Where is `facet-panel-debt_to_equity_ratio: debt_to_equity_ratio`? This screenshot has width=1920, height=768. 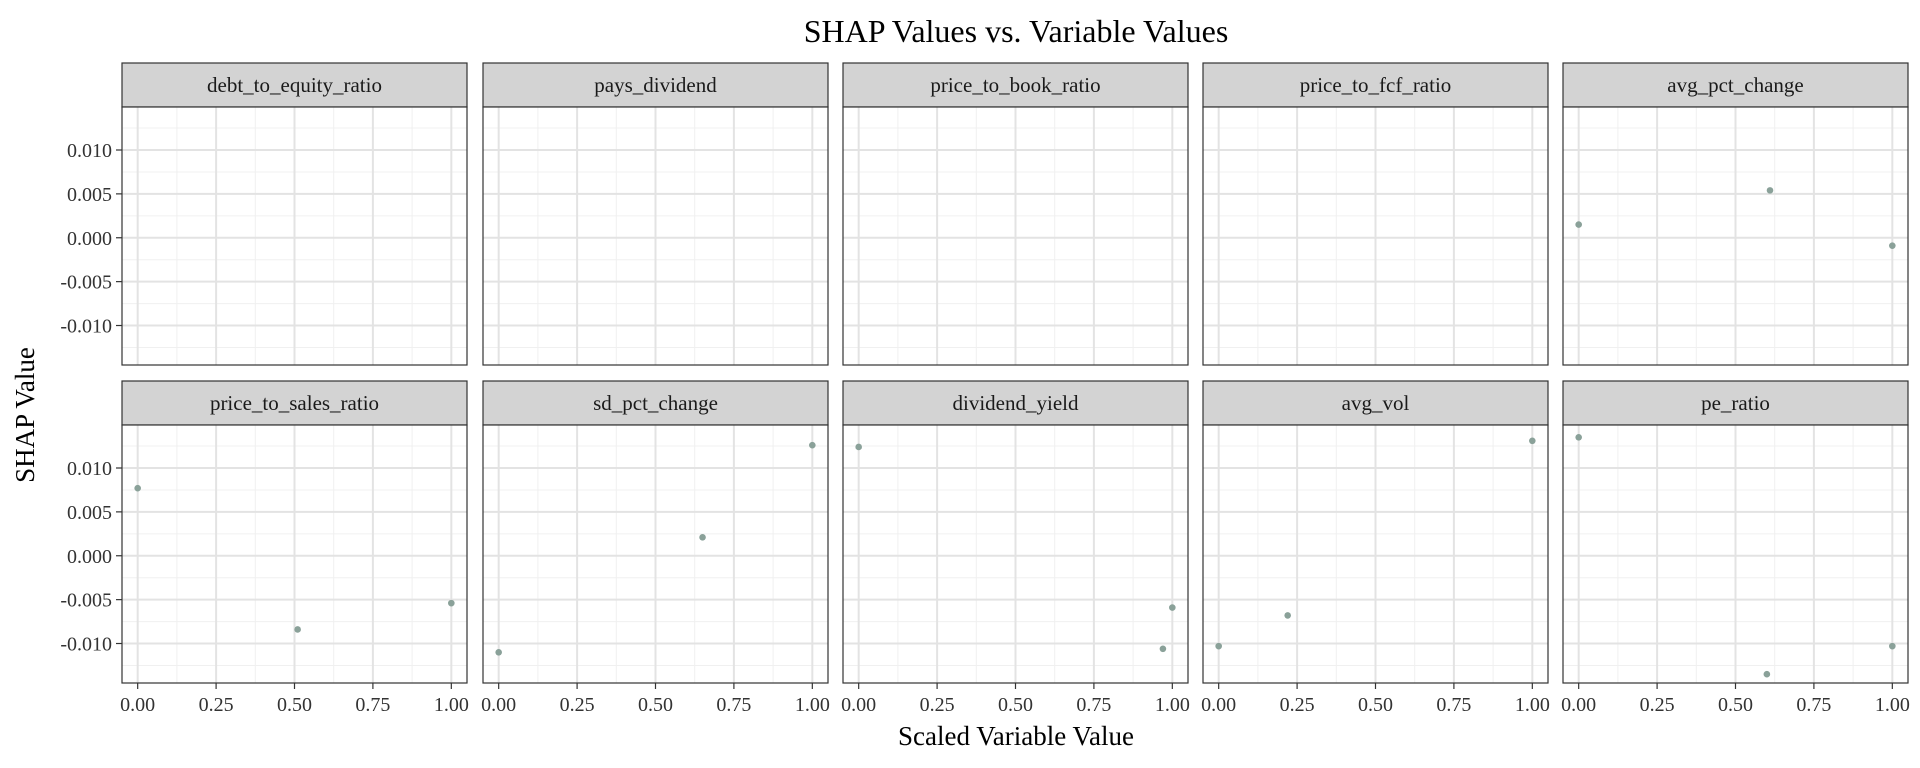 facet-panel-debt_to_equity_ratio: debt_to_equity_ratio is located at coordinates (294, 214).